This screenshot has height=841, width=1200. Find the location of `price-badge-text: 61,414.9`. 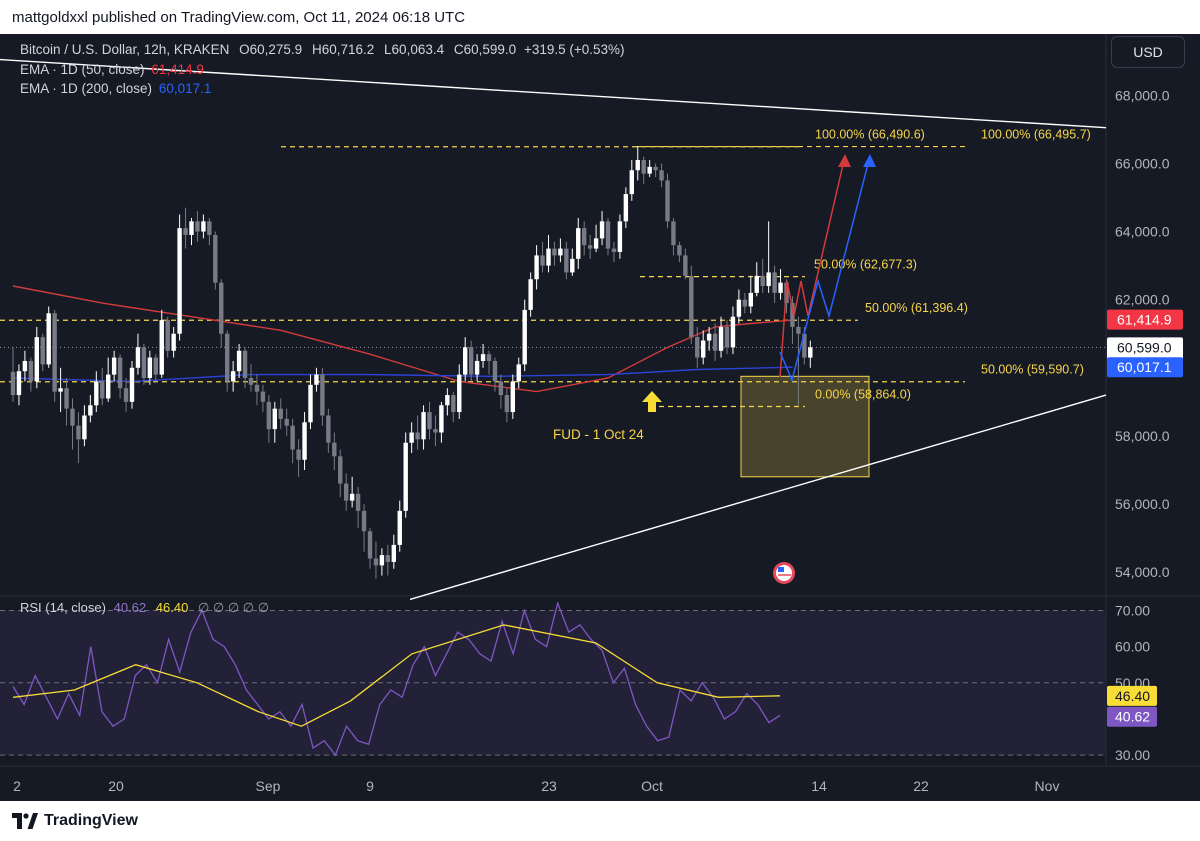

price-badge-text: 61,414.9 is located at coordinates (1144, 320).